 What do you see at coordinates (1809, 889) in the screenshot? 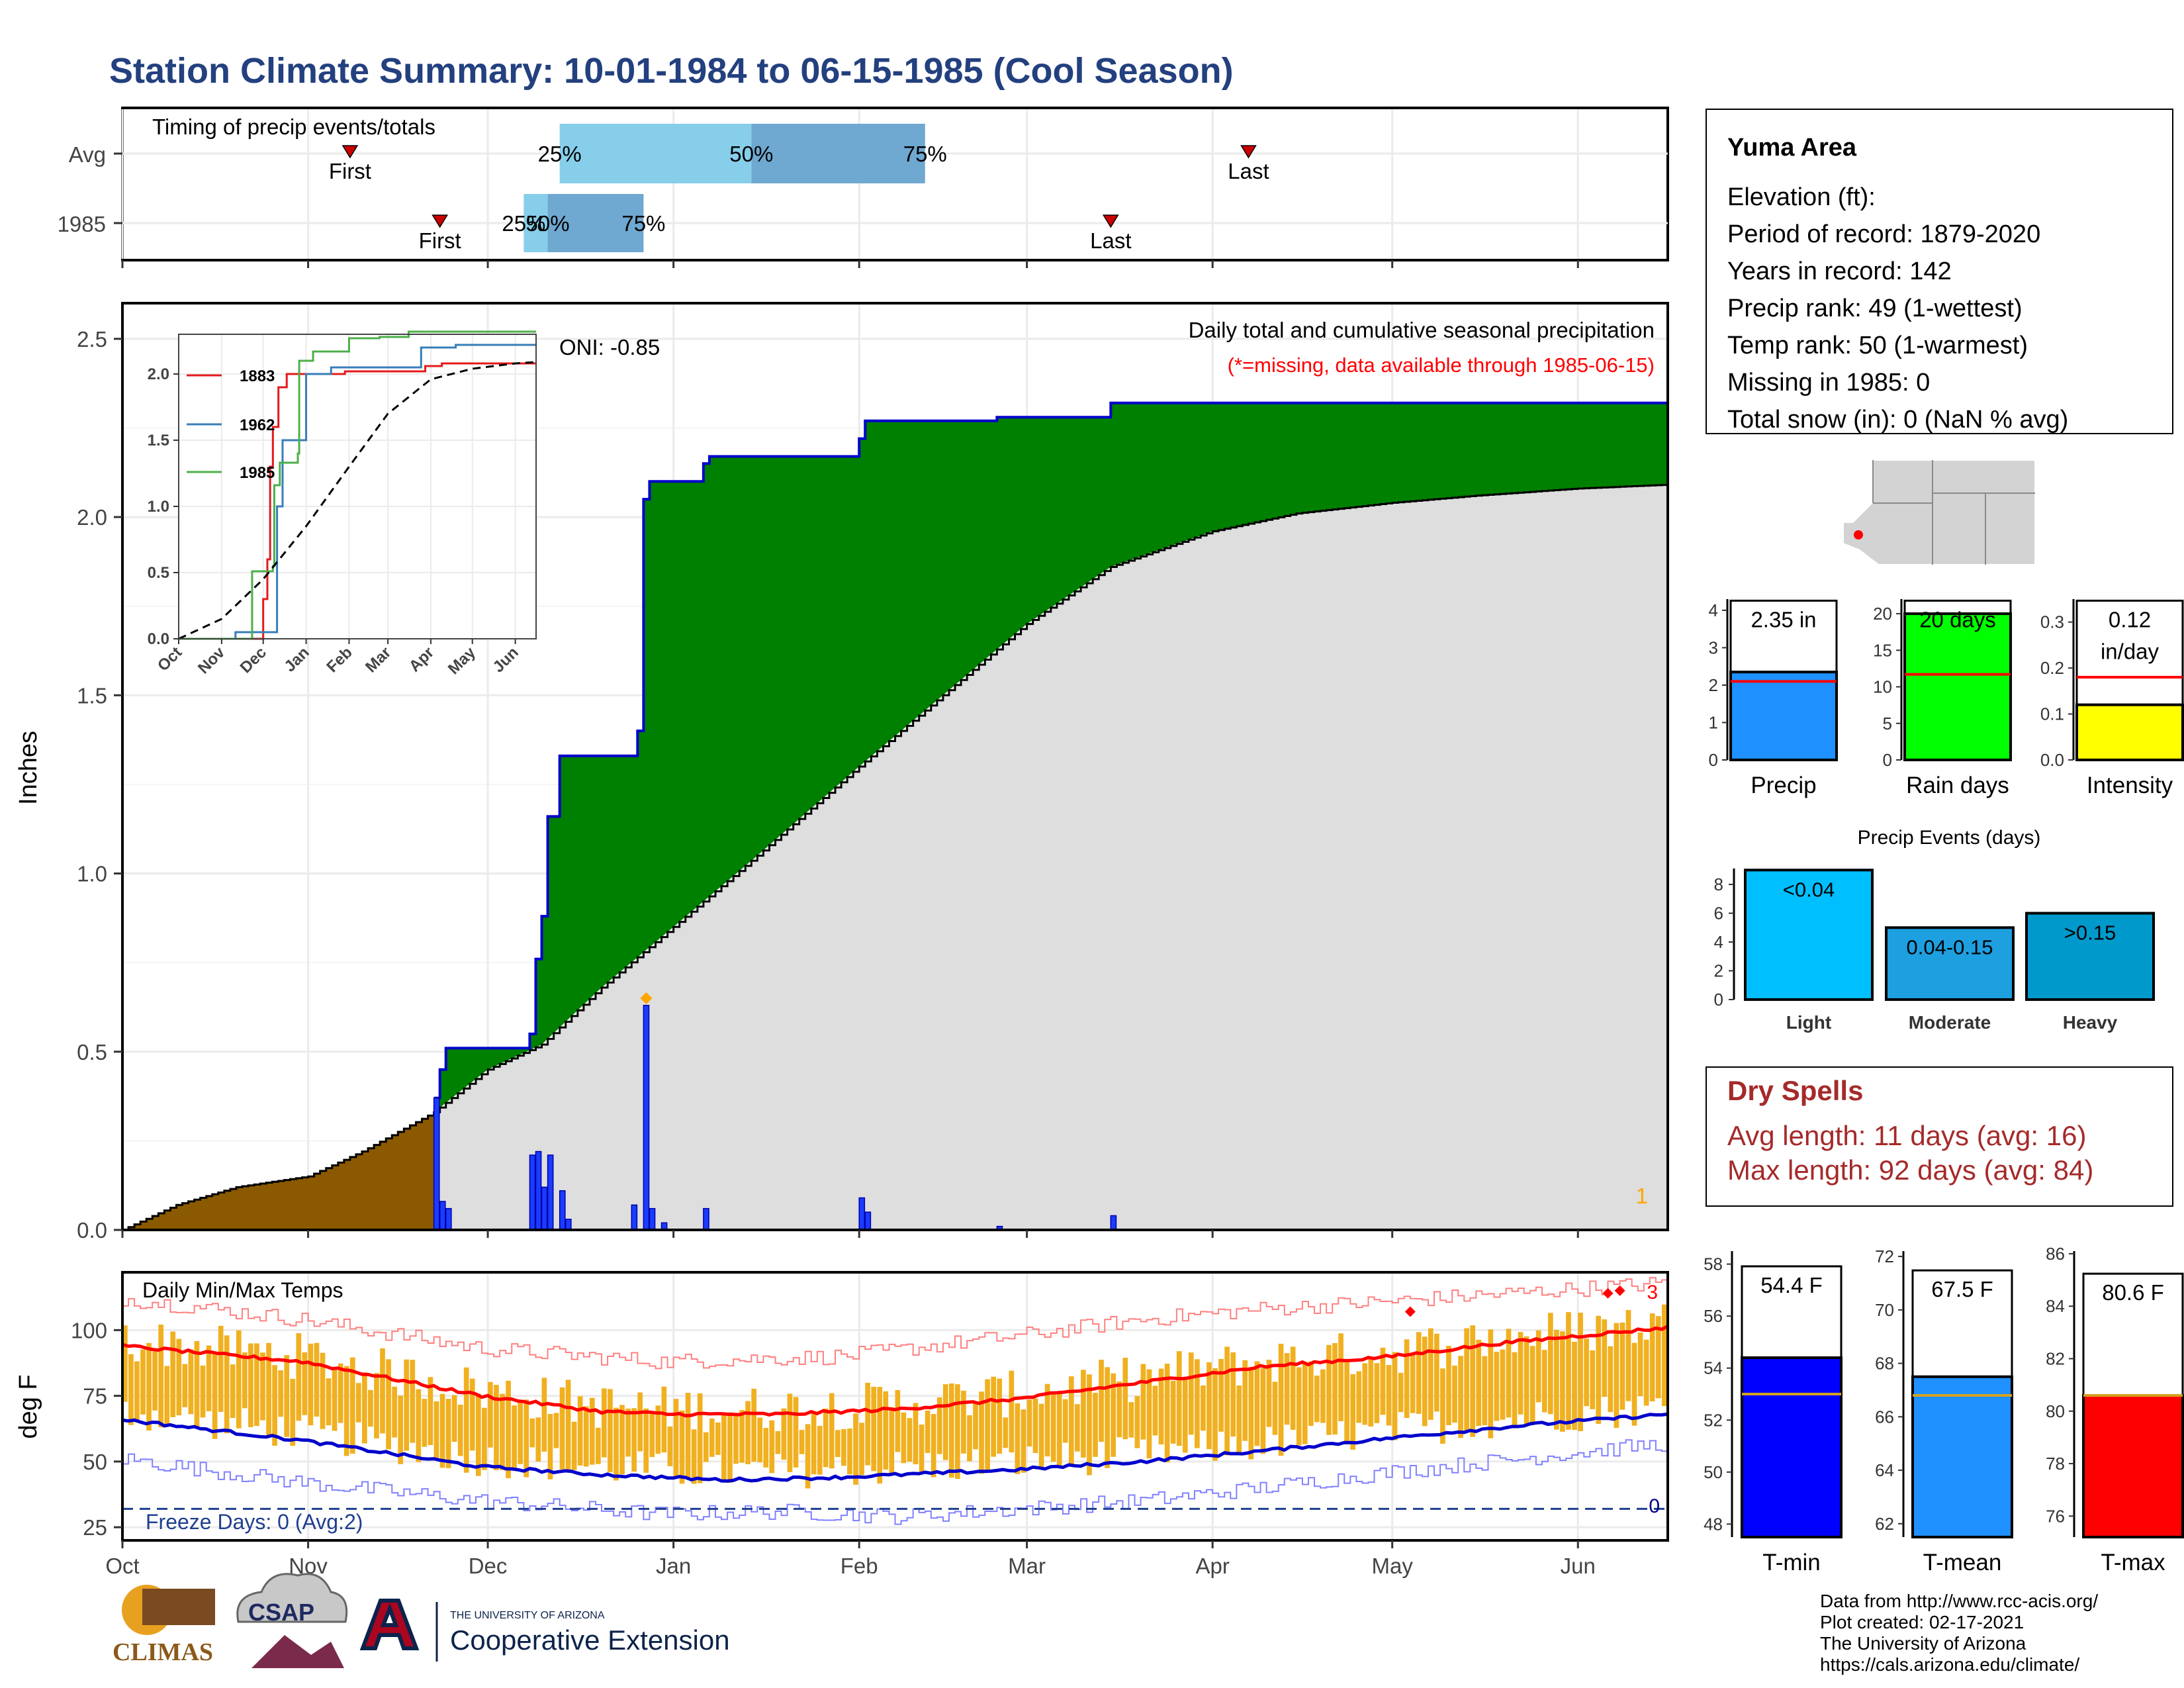
I see `event-bar-label: <0.04` at bounding box center [1809, 889].